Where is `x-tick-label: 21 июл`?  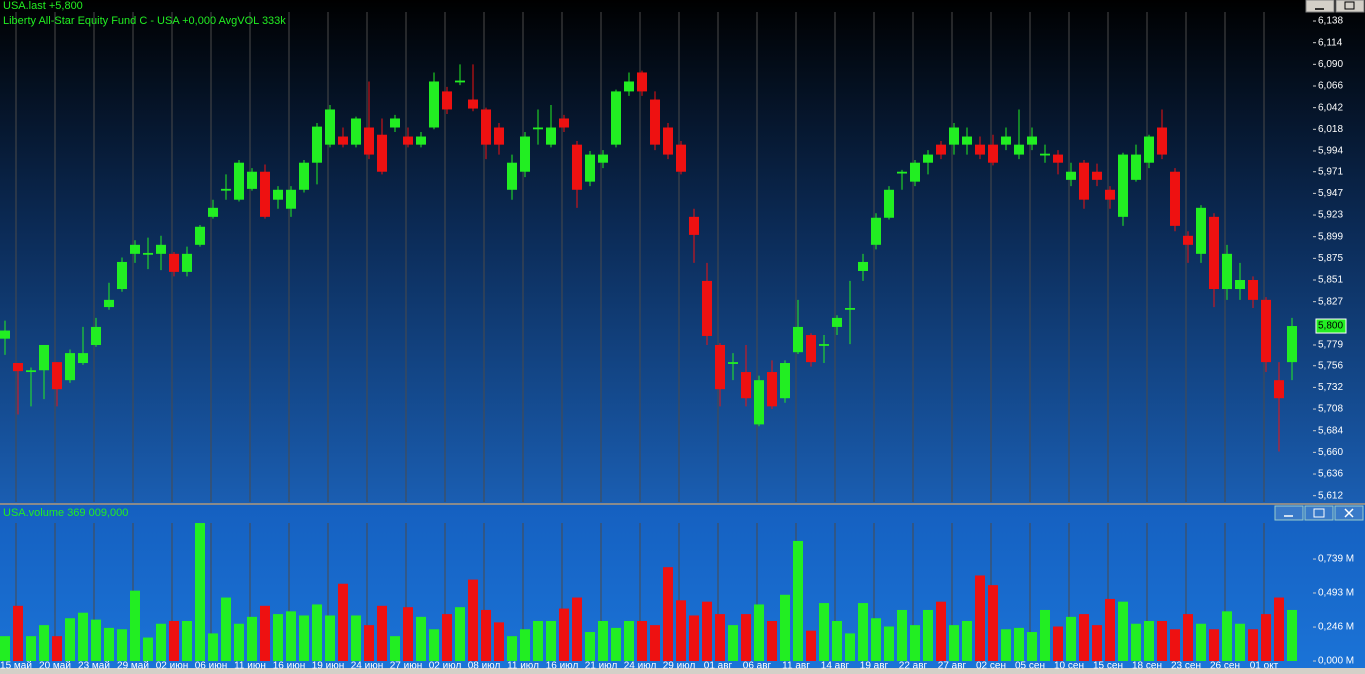 x-tick-label: 21 июл is located at coordinates (601, 666).